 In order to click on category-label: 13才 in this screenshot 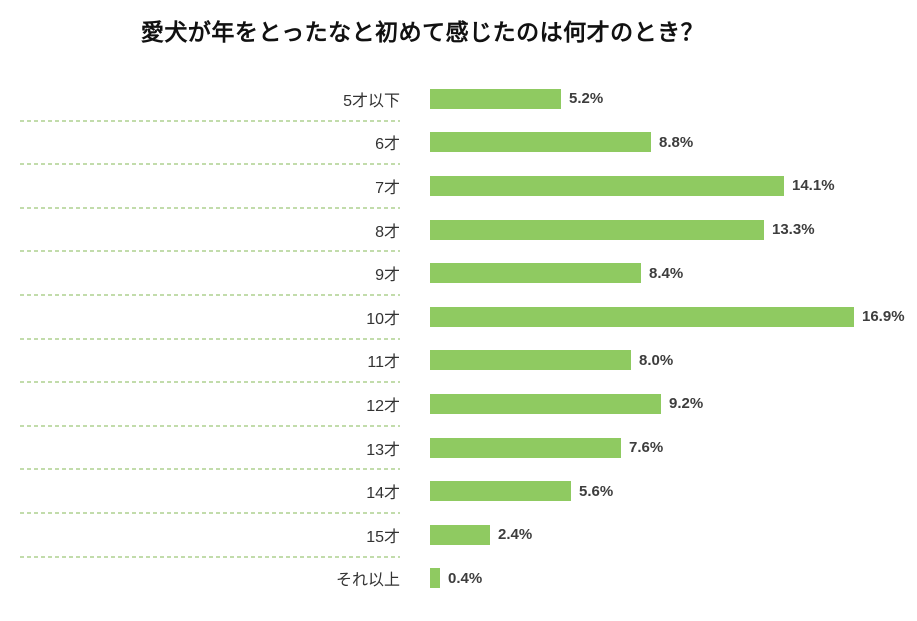, I will do `click(383, 450)`.